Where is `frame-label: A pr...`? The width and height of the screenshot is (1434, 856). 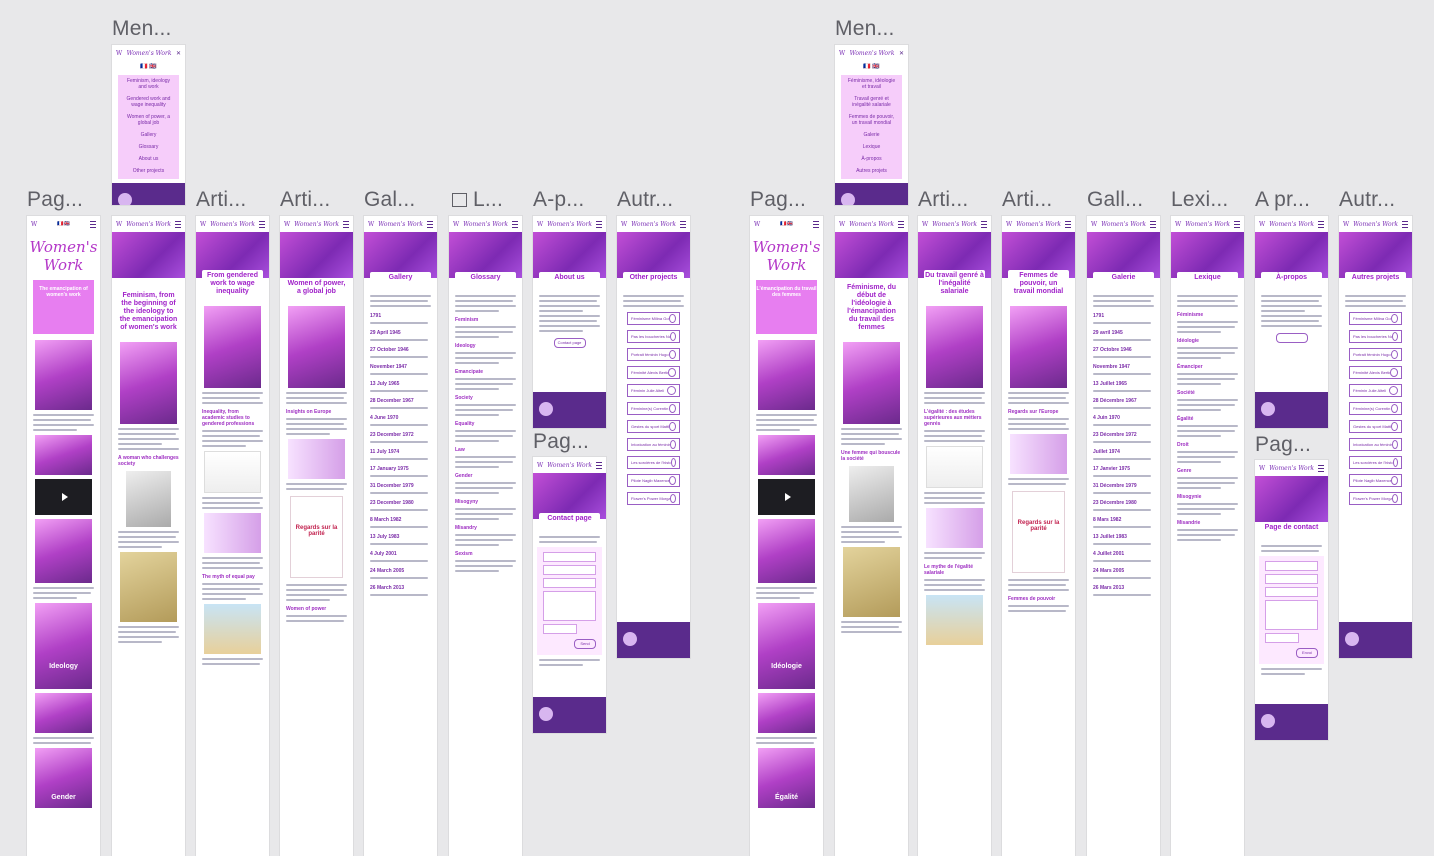
frame-label: A pr... is located at coordinates (1283, 199).